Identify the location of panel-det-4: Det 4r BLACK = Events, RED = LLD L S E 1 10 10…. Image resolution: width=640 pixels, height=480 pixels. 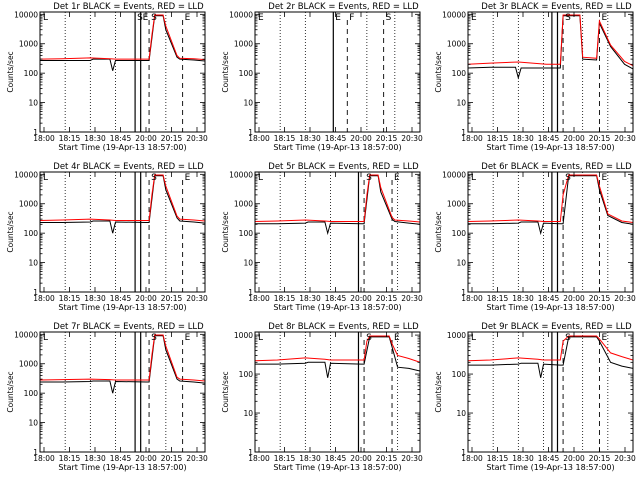
(107, 237).